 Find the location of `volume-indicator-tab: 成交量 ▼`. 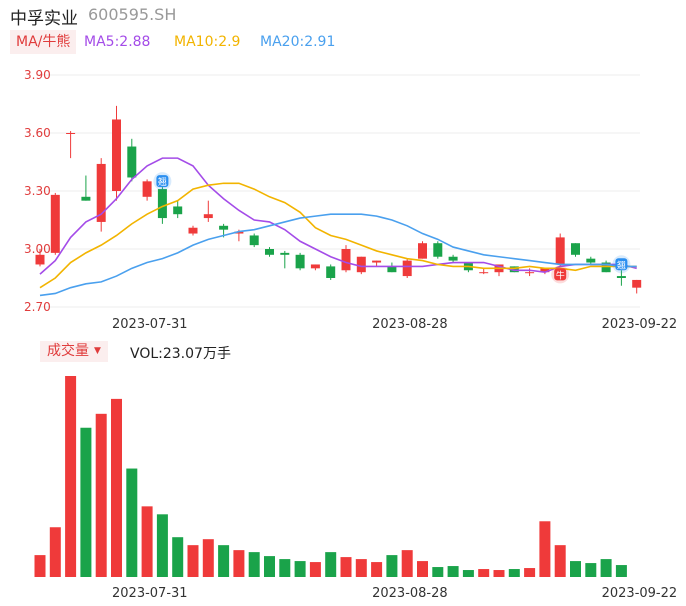

volume-indicator-tab: 成交量 ▼ is located at coordinates (74, 351).